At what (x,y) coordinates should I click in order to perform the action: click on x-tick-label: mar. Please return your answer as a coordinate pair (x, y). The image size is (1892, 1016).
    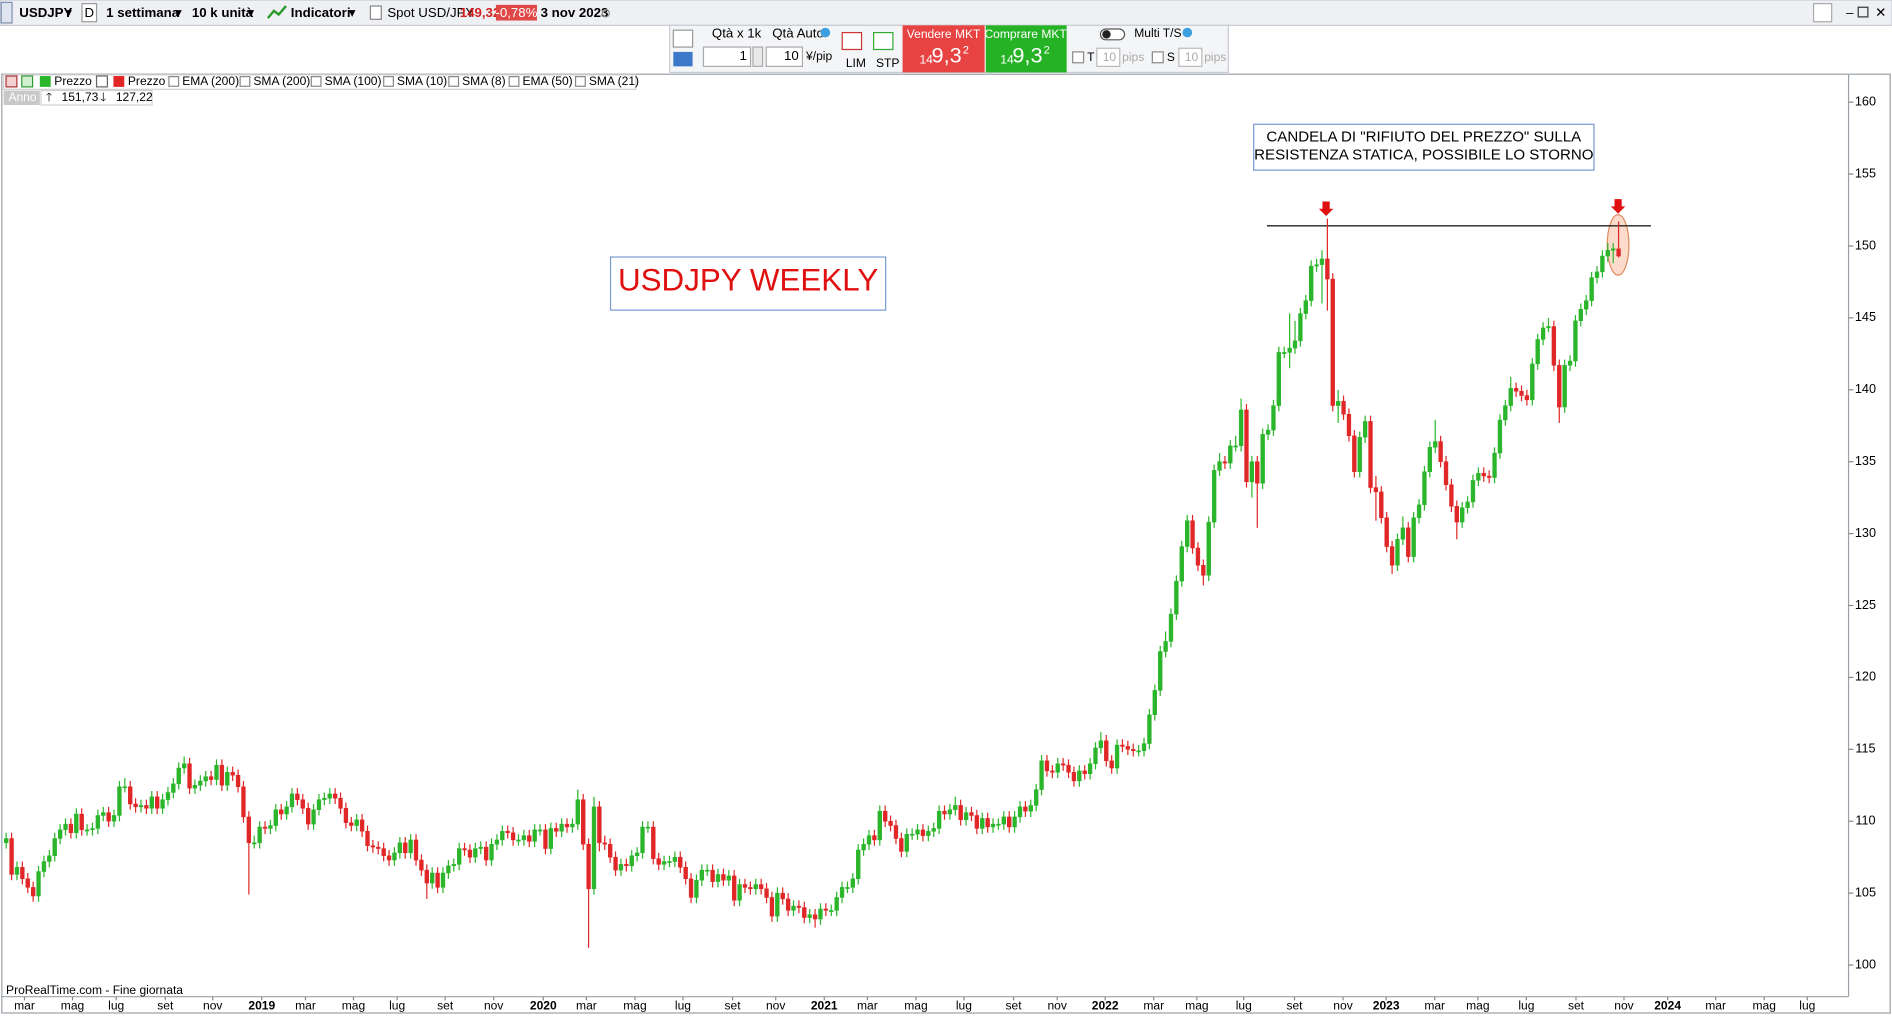
    Looking at the image, I should click on (1153, 1006).